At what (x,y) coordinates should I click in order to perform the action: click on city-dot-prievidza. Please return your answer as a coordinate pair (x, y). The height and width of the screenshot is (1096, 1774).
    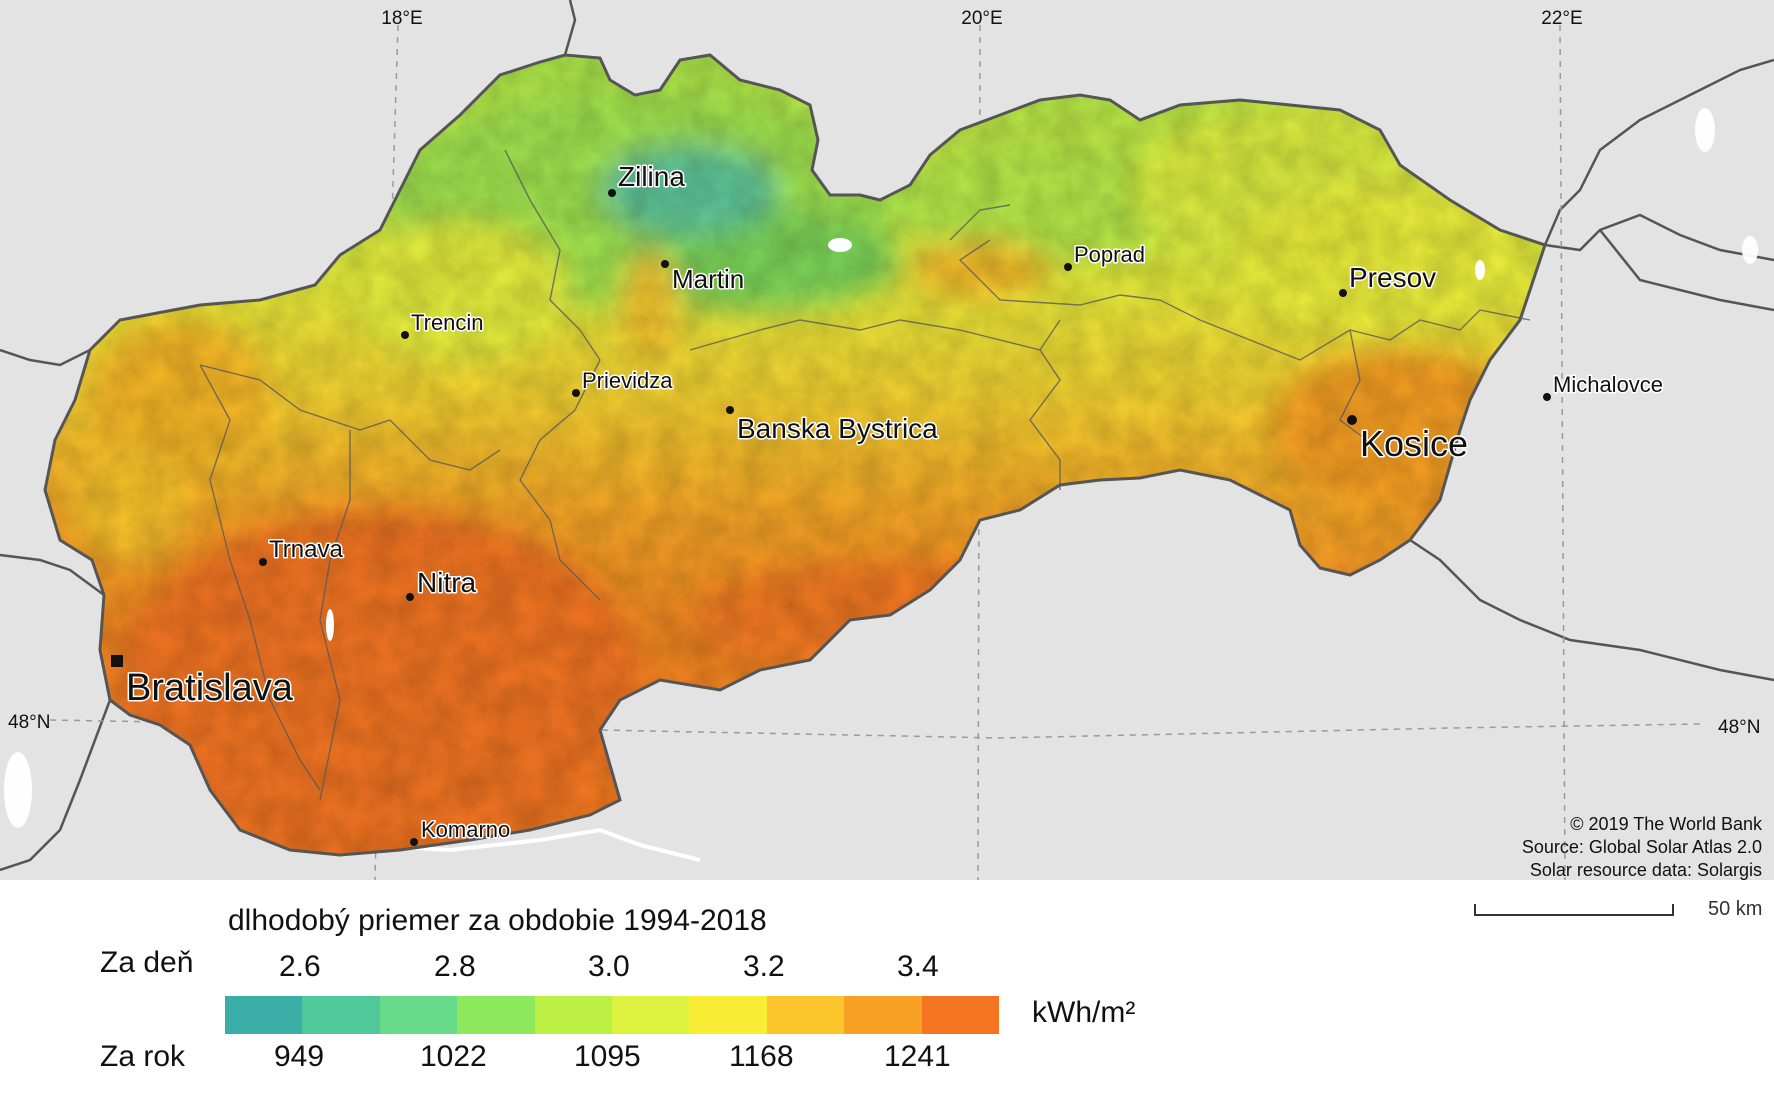
    Looking at the image, I should click on (576, 393).